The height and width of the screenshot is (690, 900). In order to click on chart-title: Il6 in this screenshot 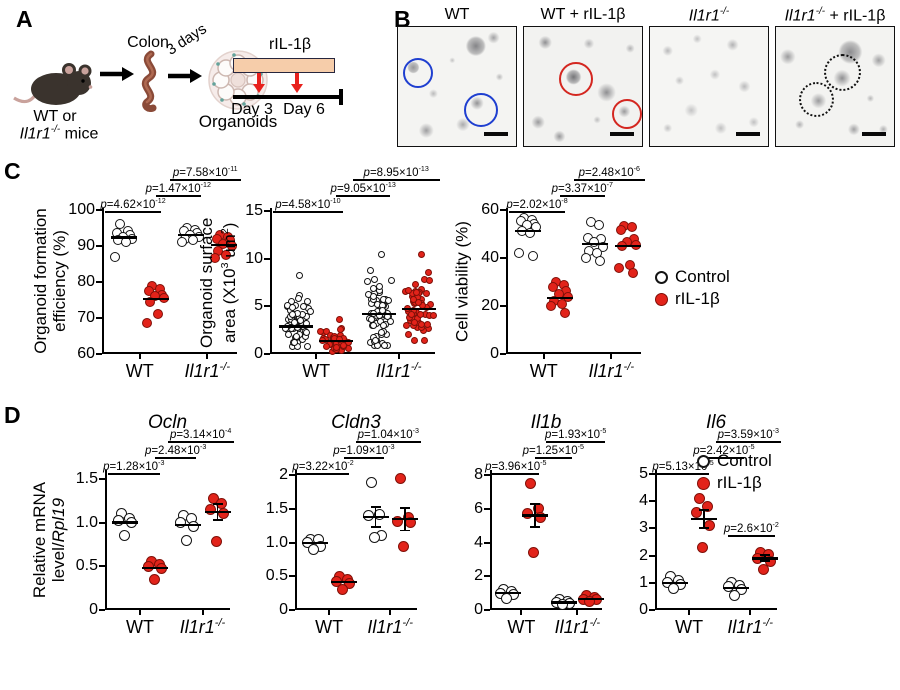, I will do `click(716, 422)`.